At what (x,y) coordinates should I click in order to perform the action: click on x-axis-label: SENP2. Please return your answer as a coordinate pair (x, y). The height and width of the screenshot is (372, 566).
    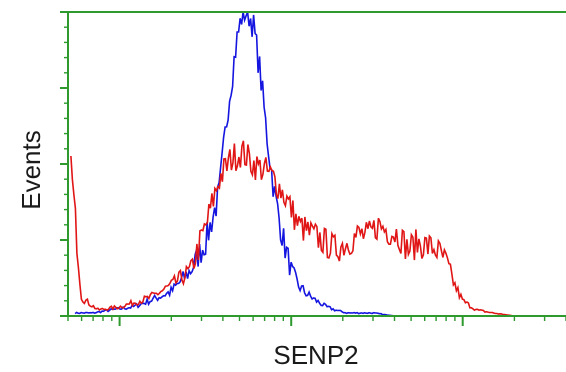
    Looking at the image, I should click on (315, 355).